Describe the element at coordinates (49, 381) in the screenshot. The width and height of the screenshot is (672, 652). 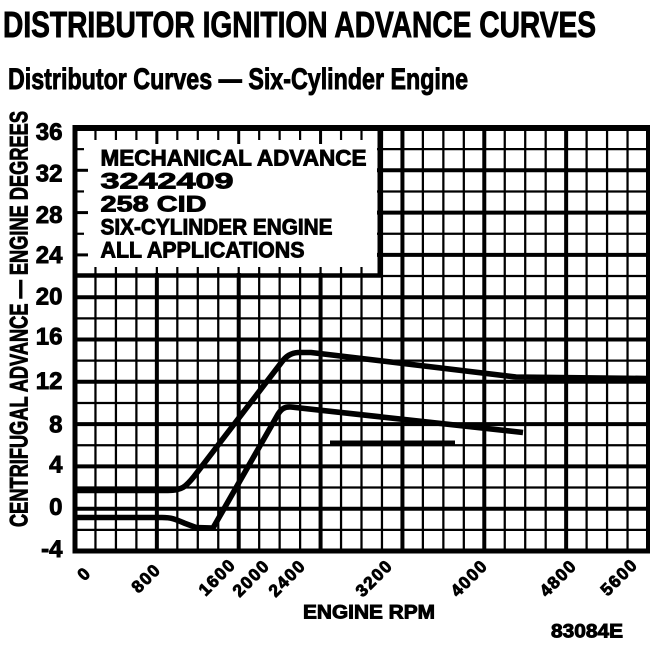
I see `svg-text: 12` at that location.